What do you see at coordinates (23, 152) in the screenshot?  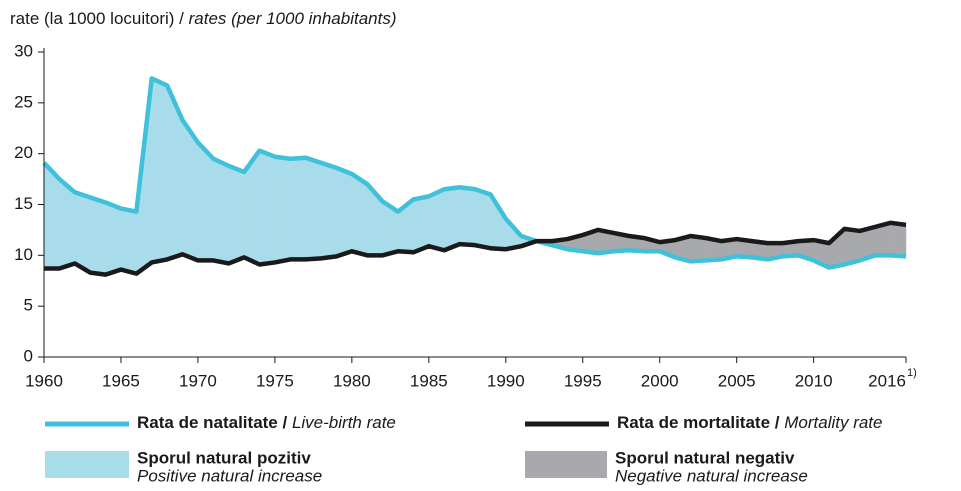 I see `y-tick-label: 20` at bounding box center [23, 152].